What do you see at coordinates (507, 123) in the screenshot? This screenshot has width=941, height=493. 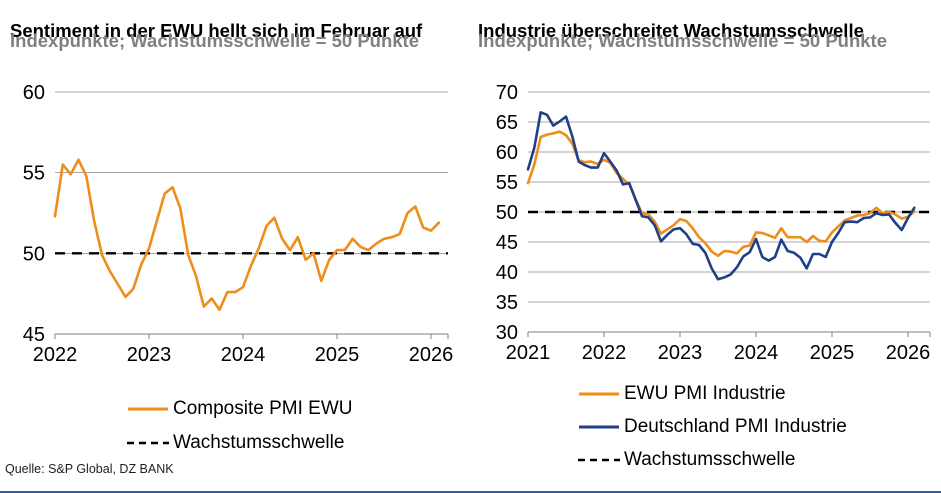 I see `svg-text: 65` at bounding box center [507, 123].